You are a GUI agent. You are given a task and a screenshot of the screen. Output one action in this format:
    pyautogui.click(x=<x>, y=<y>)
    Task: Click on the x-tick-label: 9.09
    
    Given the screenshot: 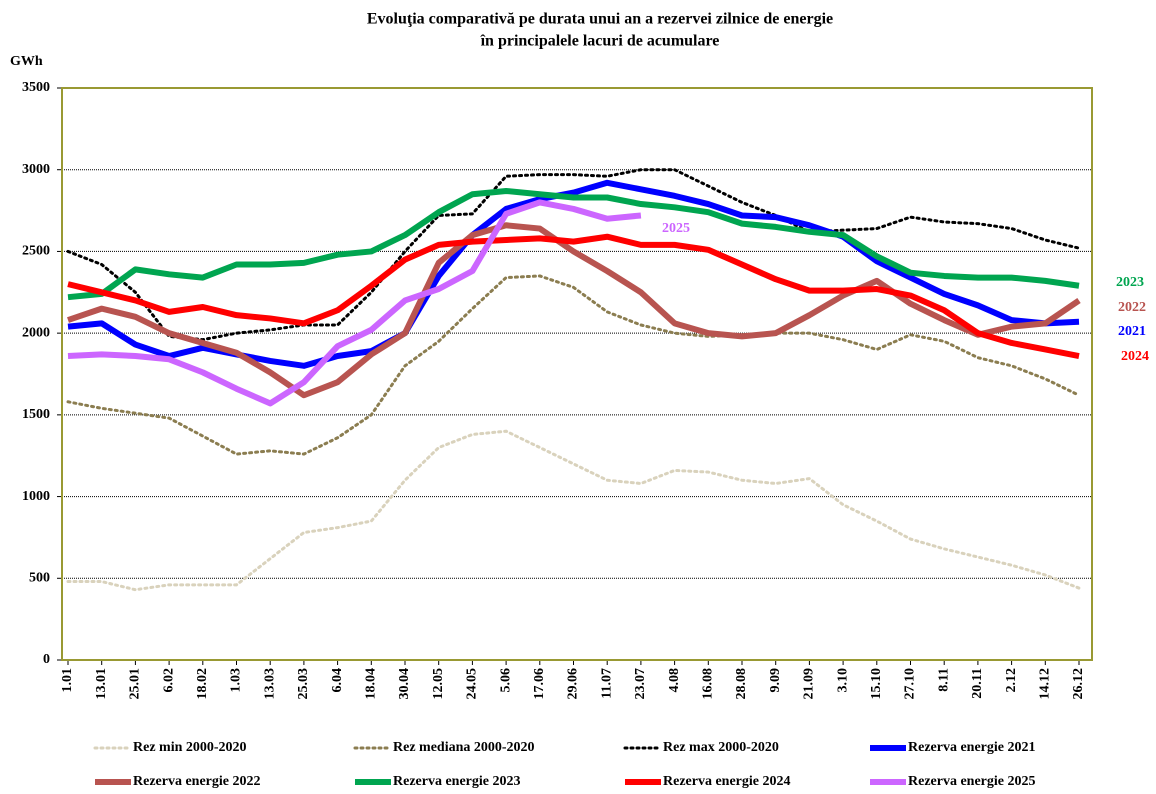 What is the action you would take?
    pyautogui.click(x=775, y=680)
    